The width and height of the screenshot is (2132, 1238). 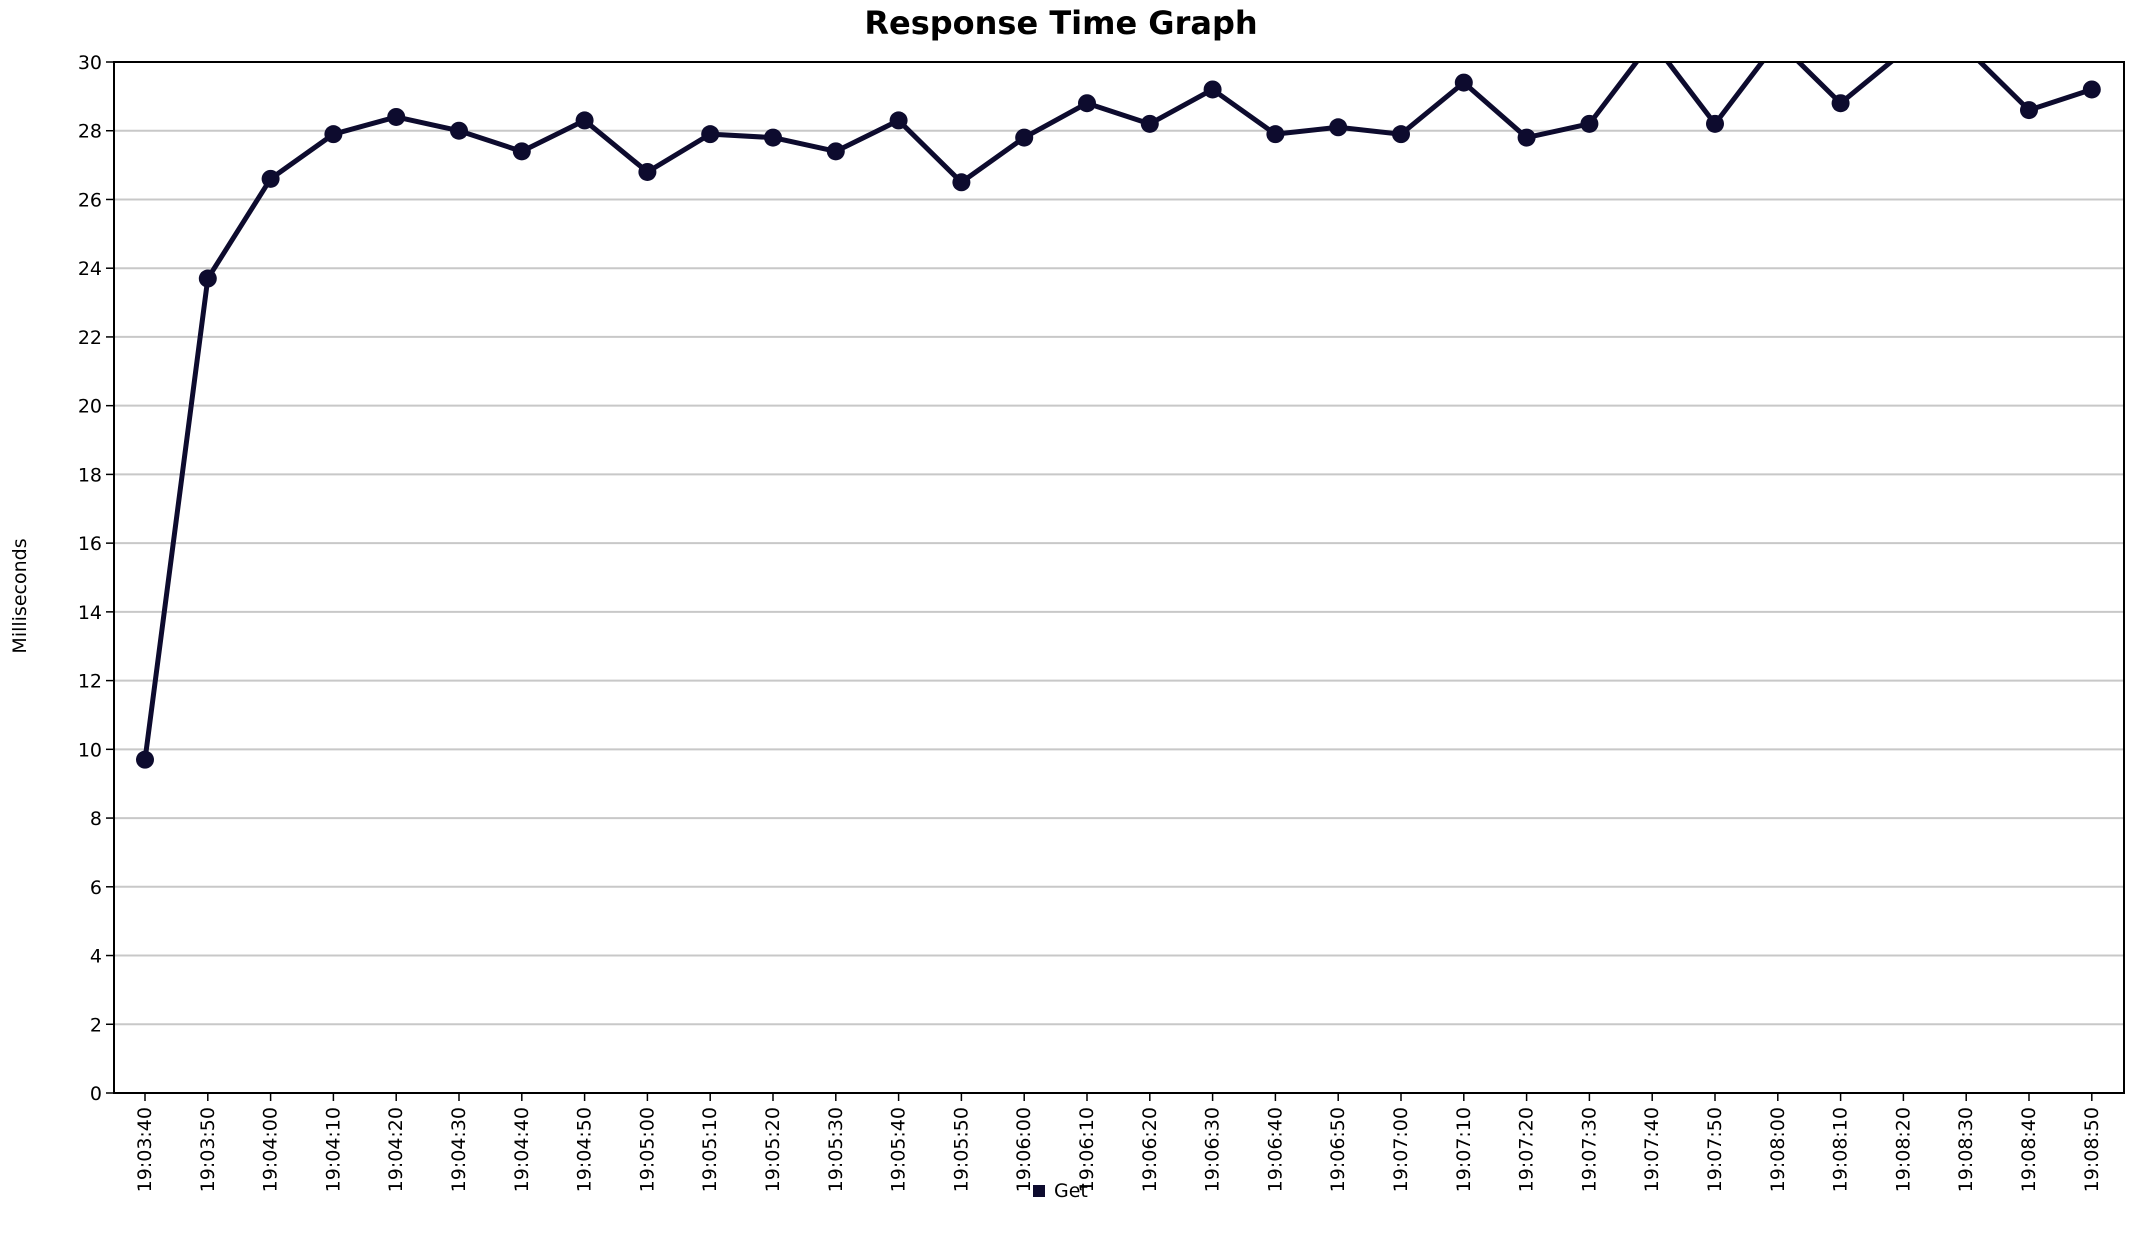 What do you see at coordinates (1715, 1149) in the screenshot?
I see `x-tick-label: 19:07:50` at bounding box center [1715, 1149].